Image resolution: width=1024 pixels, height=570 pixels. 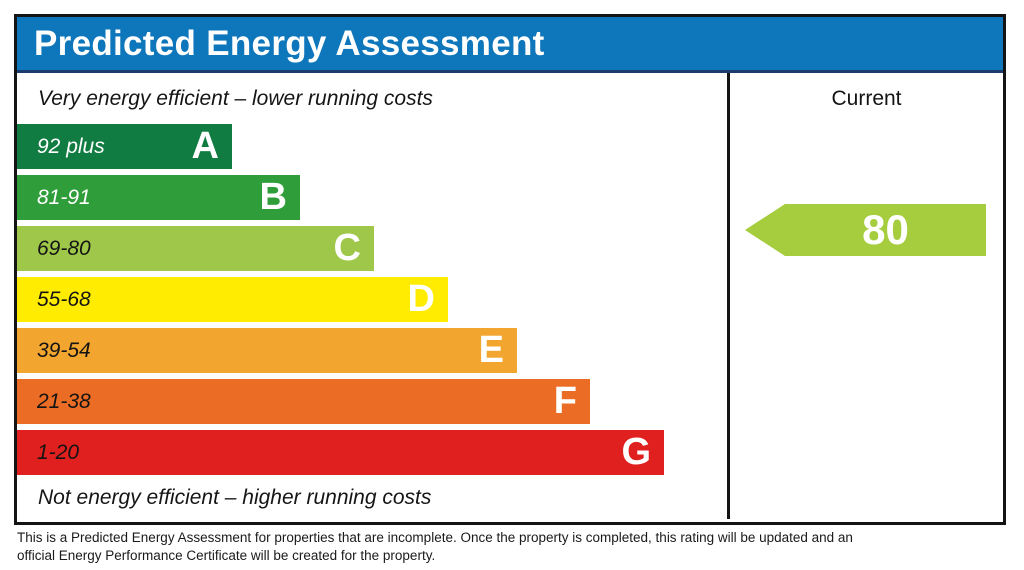 I want to click on band-range-label: 92 plus, so click(x=71, y=146).